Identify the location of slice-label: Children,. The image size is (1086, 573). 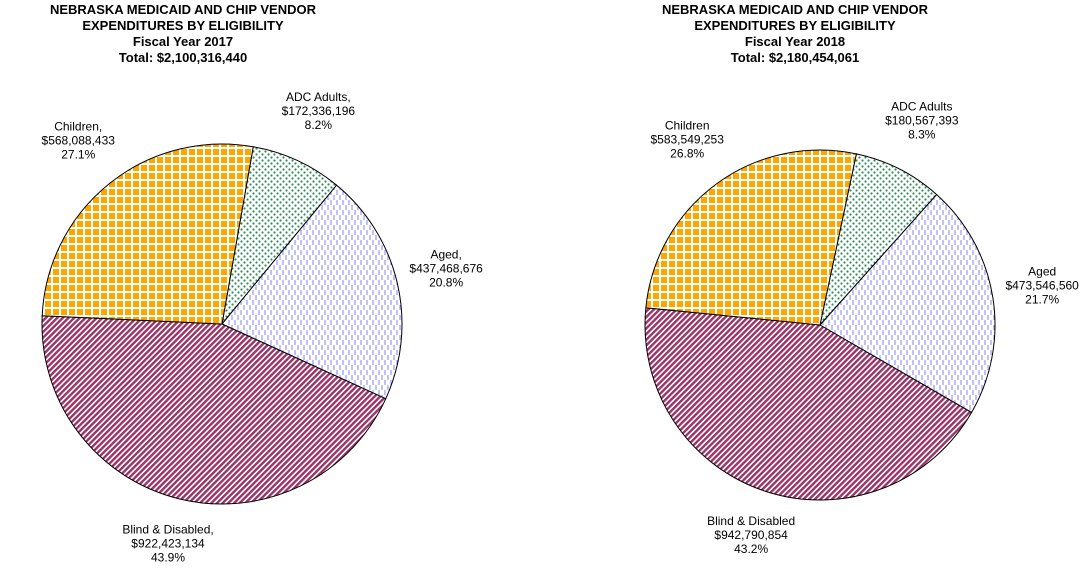
(78, 126).